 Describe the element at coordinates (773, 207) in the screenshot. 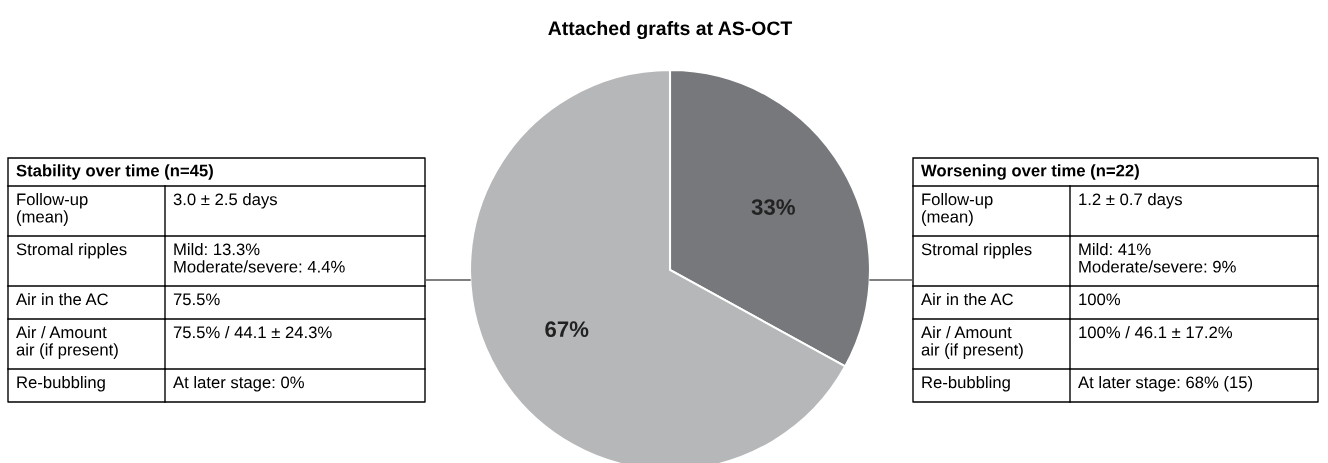

I see `data-label: 33%` at that location.